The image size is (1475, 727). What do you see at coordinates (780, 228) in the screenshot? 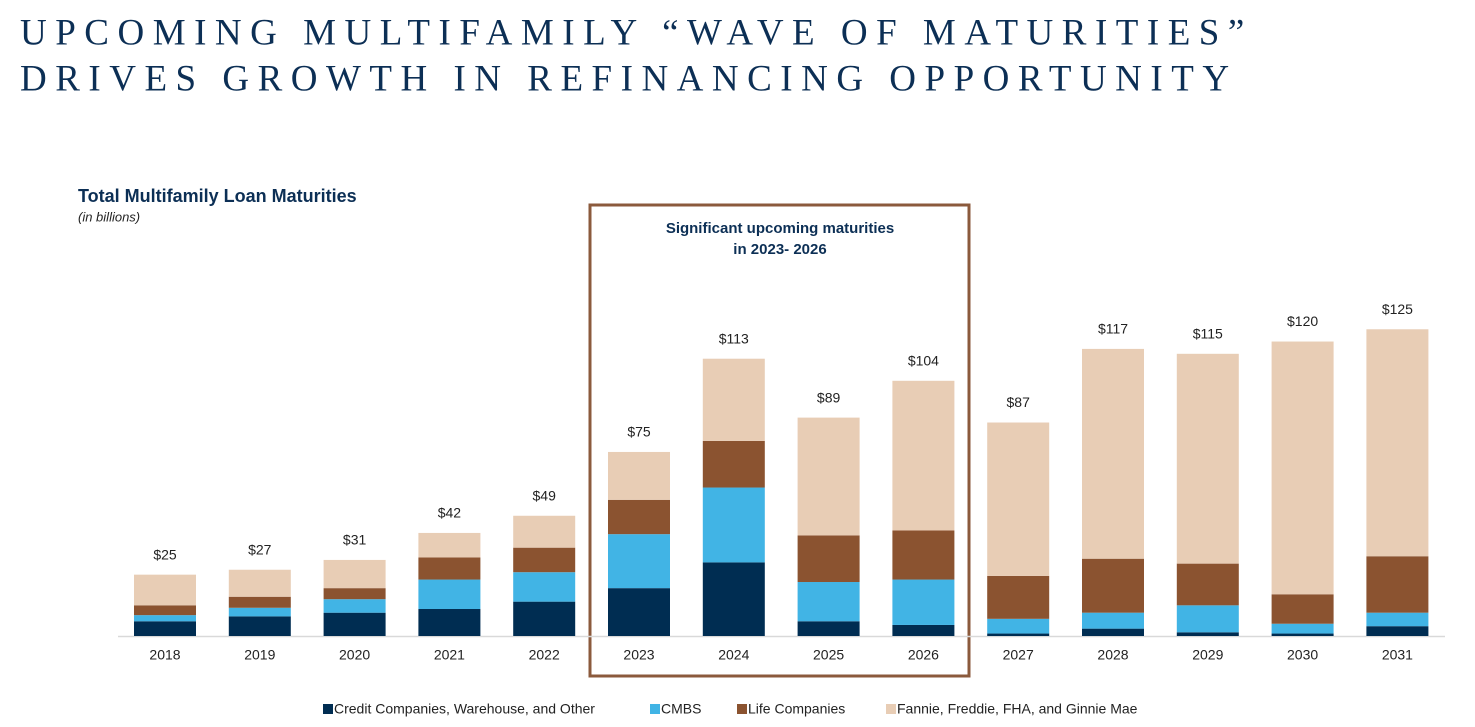
I see `annotation: Significant upcoming maturities` at bounding box center [780, 228].